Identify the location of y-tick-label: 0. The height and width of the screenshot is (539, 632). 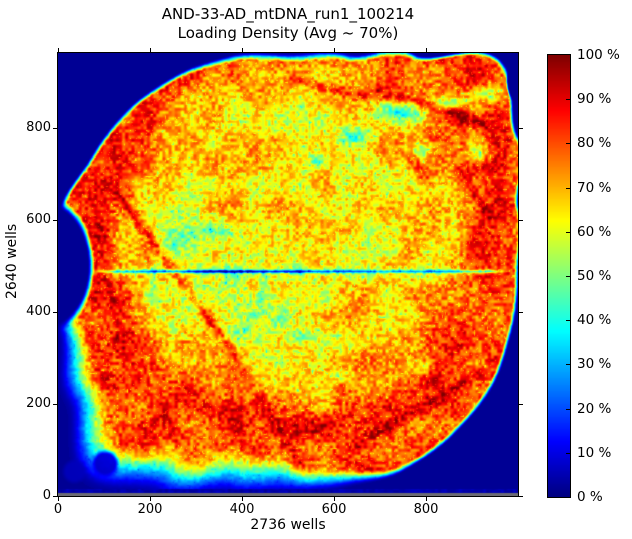
(46, 495).